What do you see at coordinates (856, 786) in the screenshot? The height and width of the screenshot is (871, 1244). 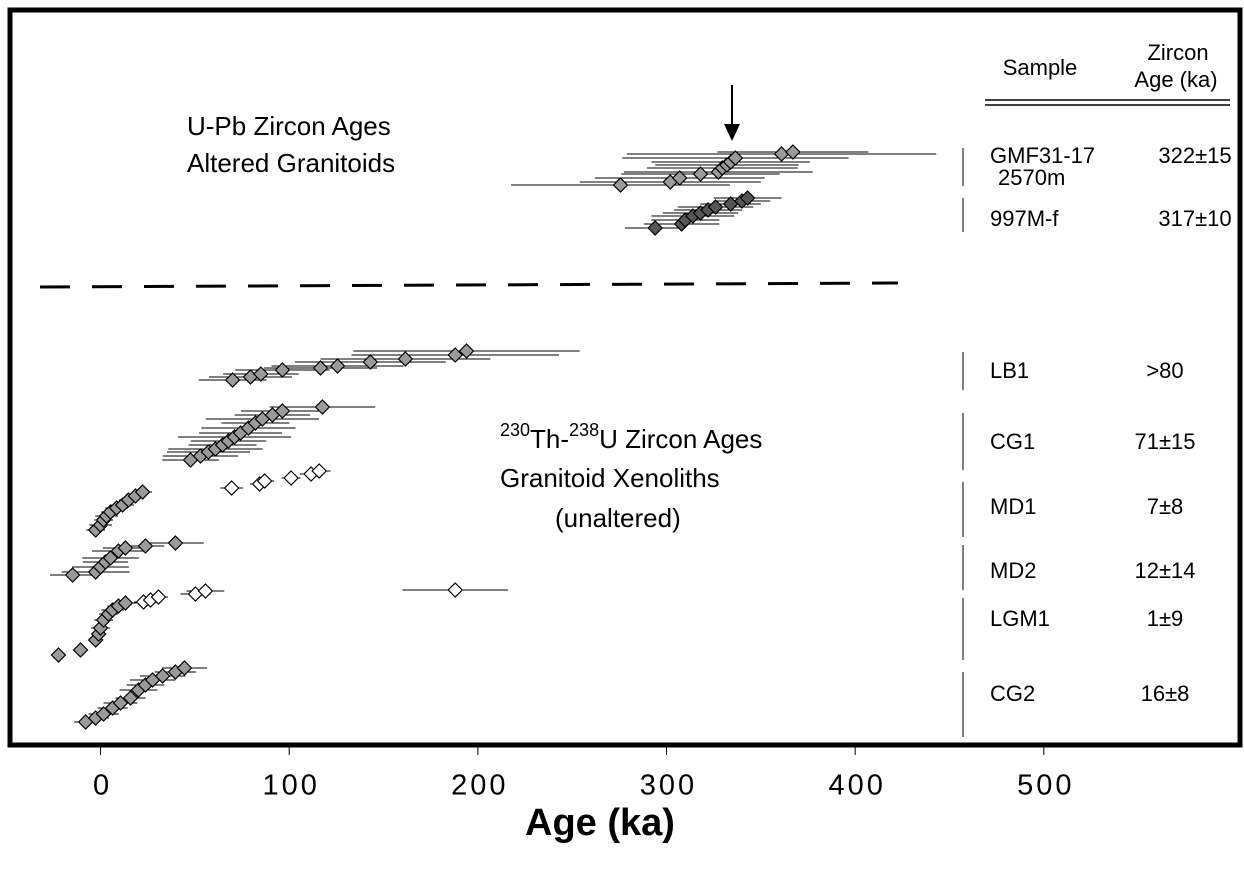 I see `x-tick-label: 400` at bounding box center [856, 786].